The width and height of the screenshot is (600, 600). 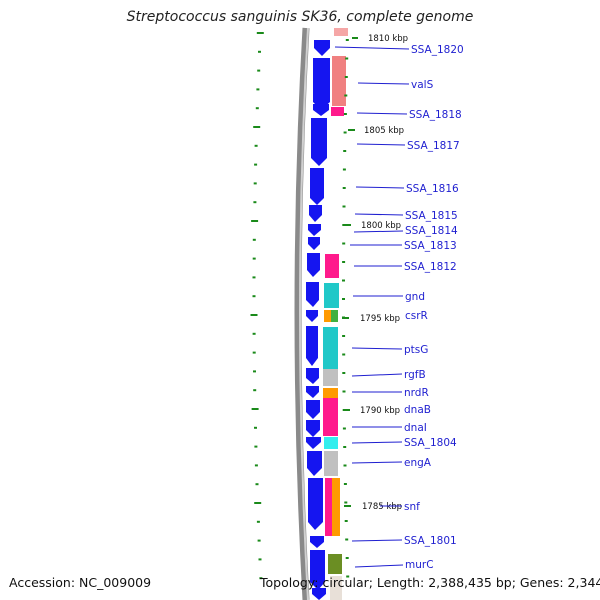 What do you see at coordinates (415, 297) in the screenshot?
I see `gene-label-gnd: gnd` at bounding box center [415, 297].